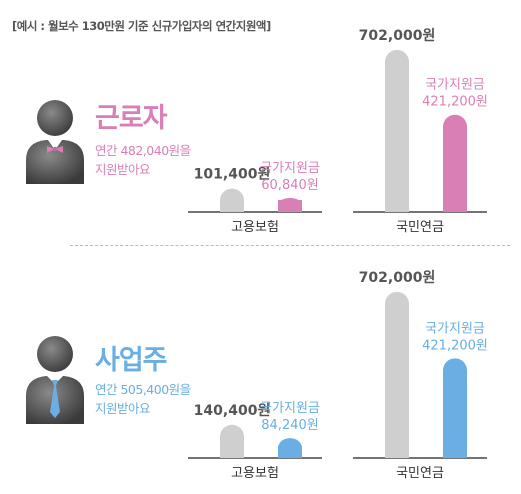  What do you see at coordinates (232, 175) in the screenshot?
I see `bar-total-label: 101,400원` at bounding box center [232, 175].